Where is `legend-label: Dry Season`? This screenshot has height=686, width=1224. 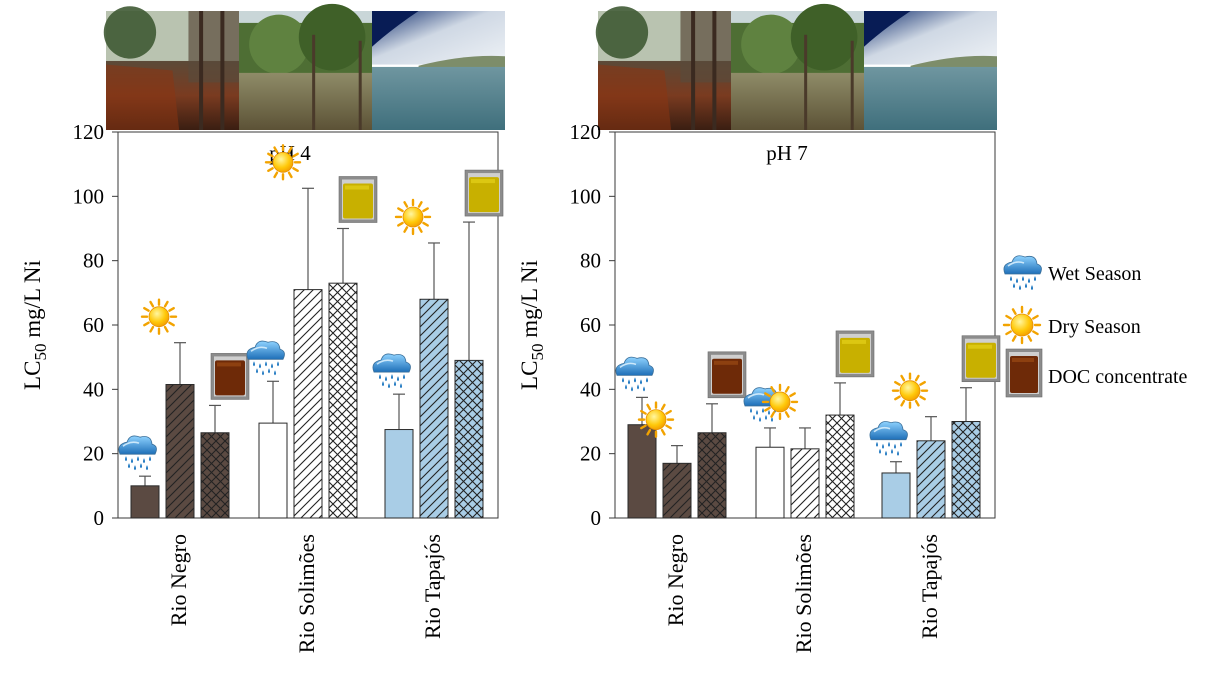 legend-label: Dry Season is located at coordinates (1094, 327).